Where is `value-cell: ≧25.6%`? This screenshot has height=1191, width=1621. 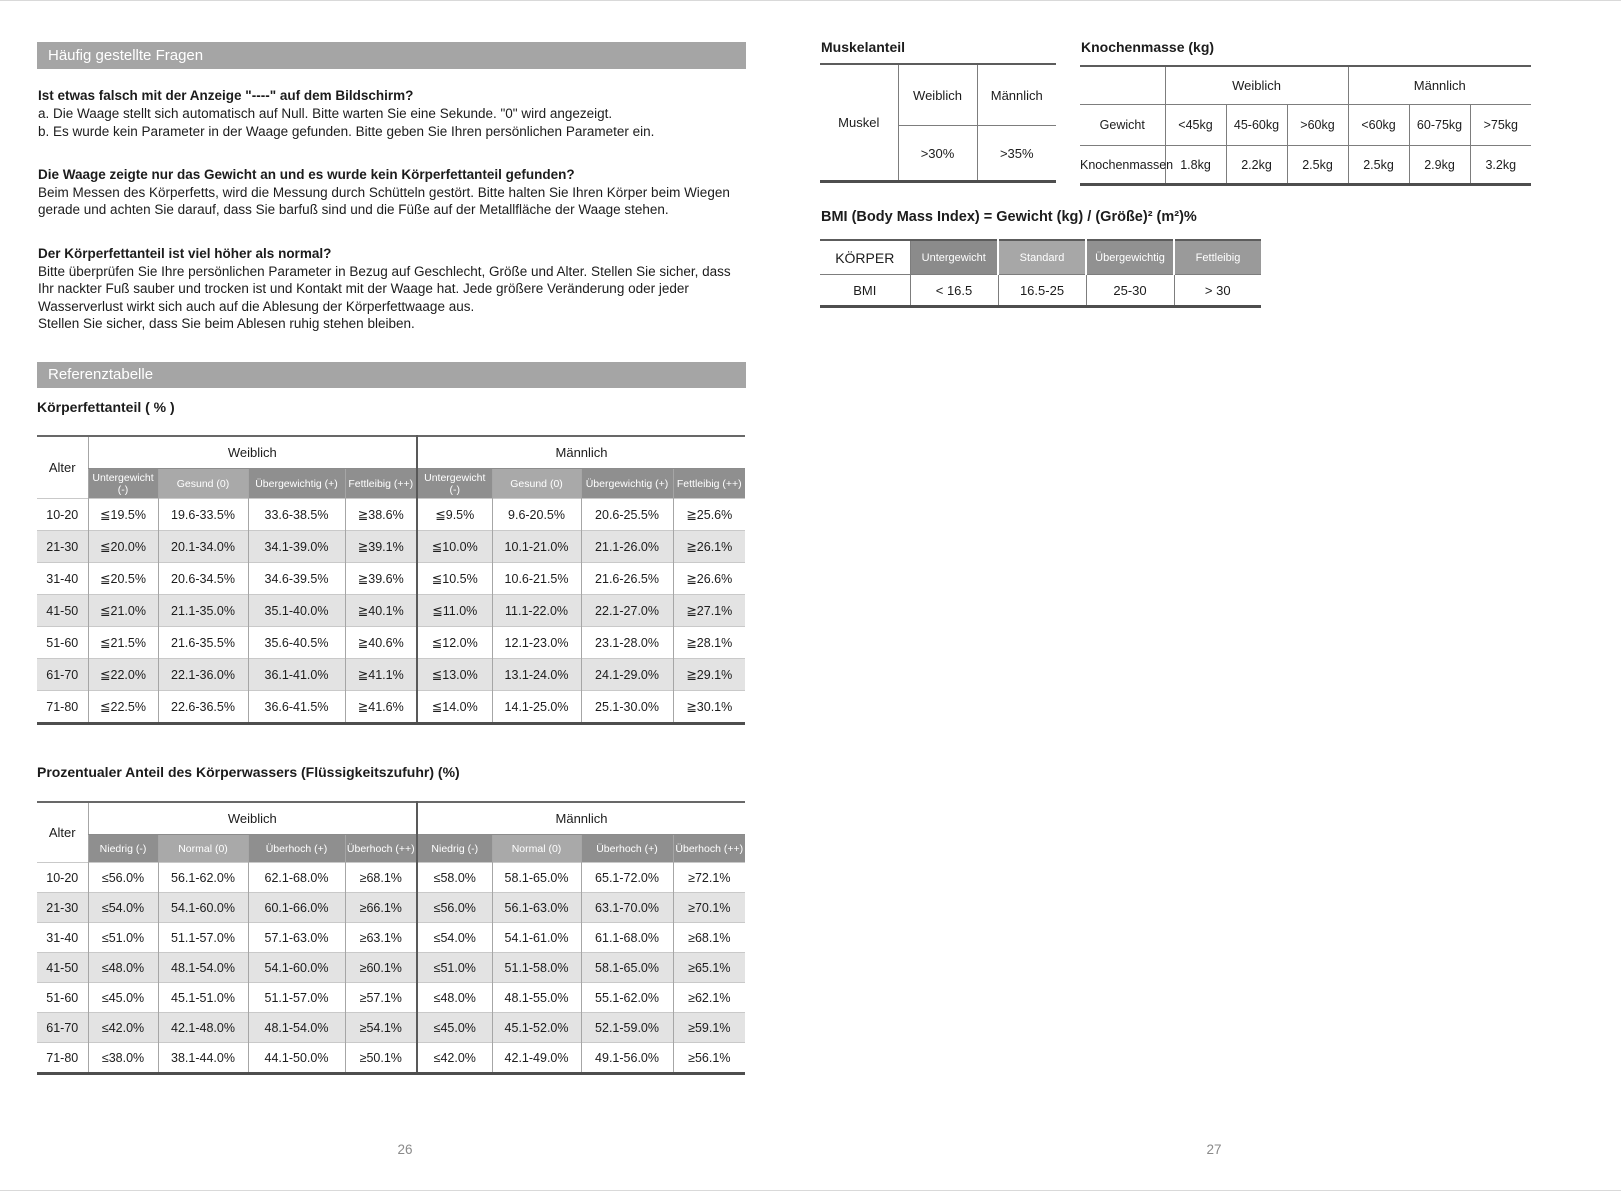
value-cell: ≧25.6% is located at coordinates (709, 514).